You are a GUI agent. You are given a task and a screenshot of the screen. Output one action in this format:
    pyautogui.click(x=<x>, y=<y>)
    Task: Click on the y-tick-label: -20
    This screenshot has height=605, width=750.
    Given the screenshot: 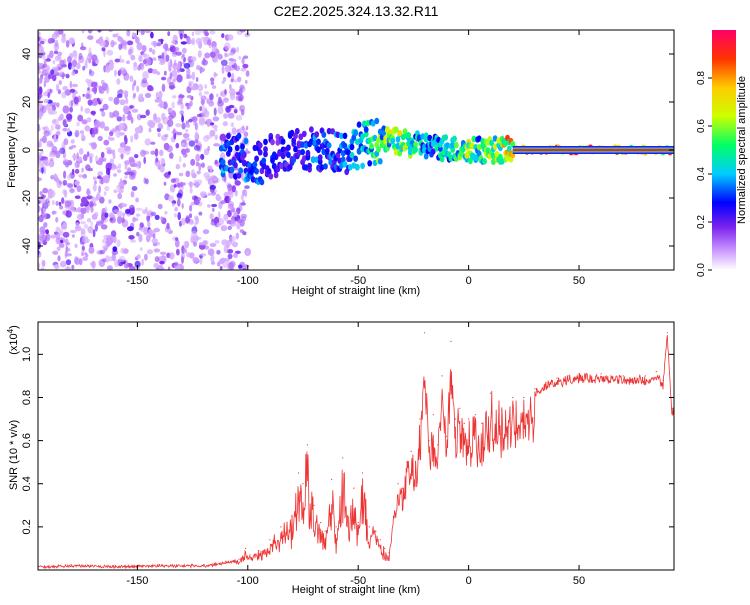 What is the action you would take?
    pyautogui.click(x=27, y=198)
    